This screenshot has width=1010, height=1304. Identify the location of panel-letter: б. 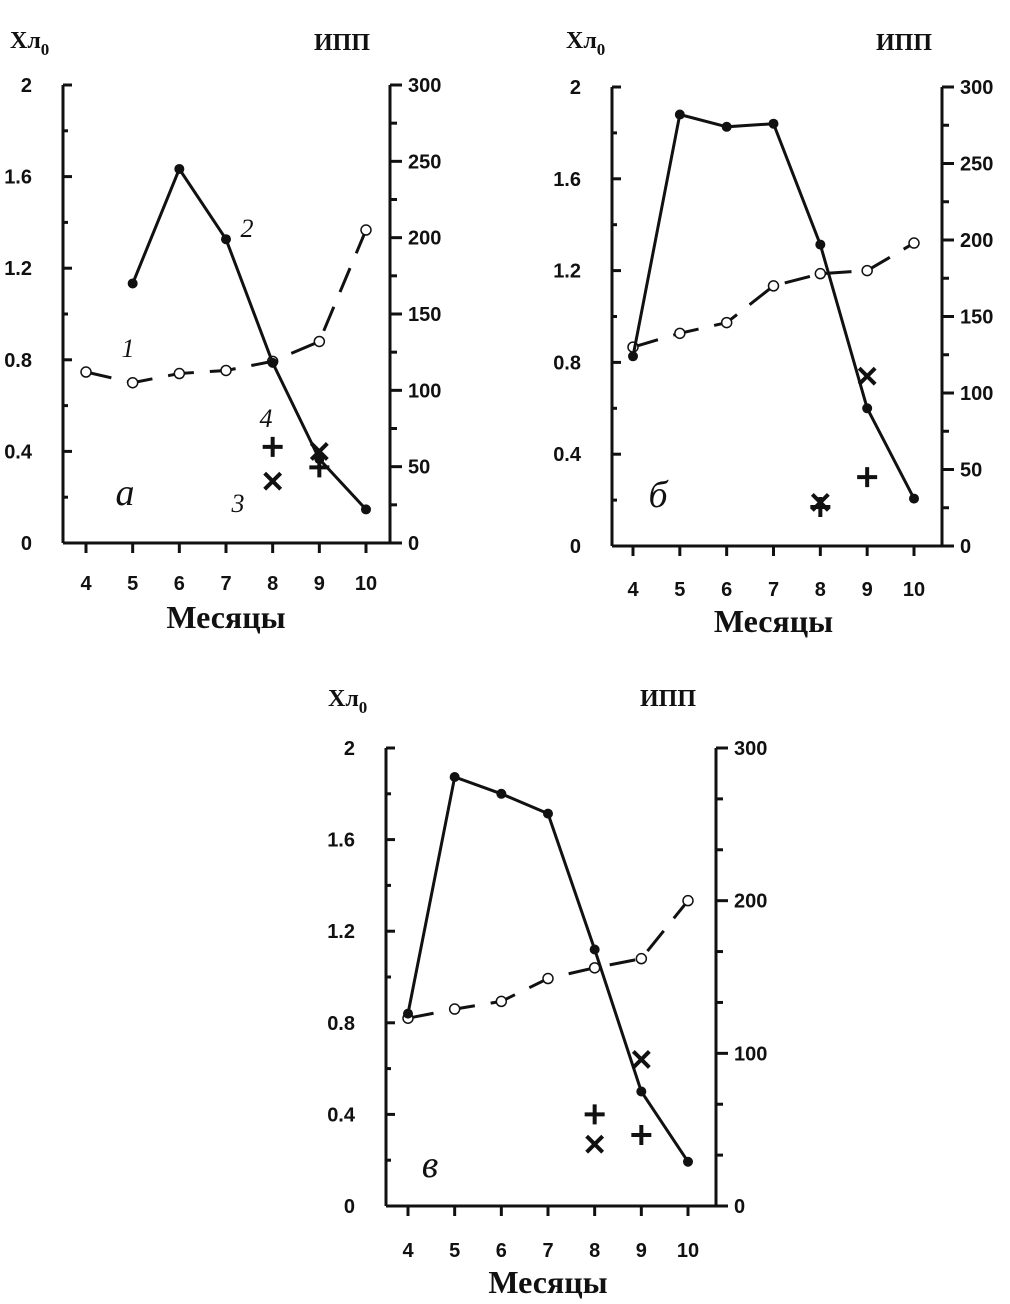
(658, 495).